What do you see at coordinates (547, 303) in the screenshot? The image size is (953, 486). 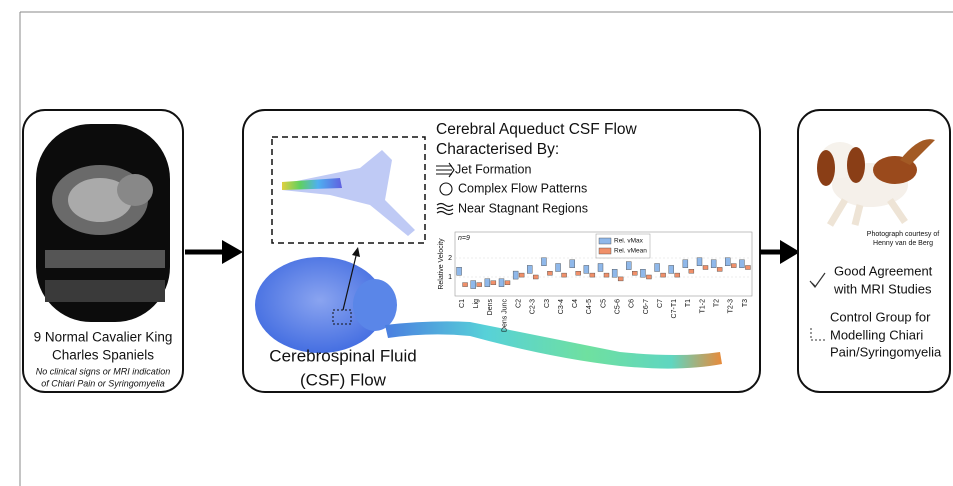 I see `x-tick-label: C3` at bounding box center [547, 303].